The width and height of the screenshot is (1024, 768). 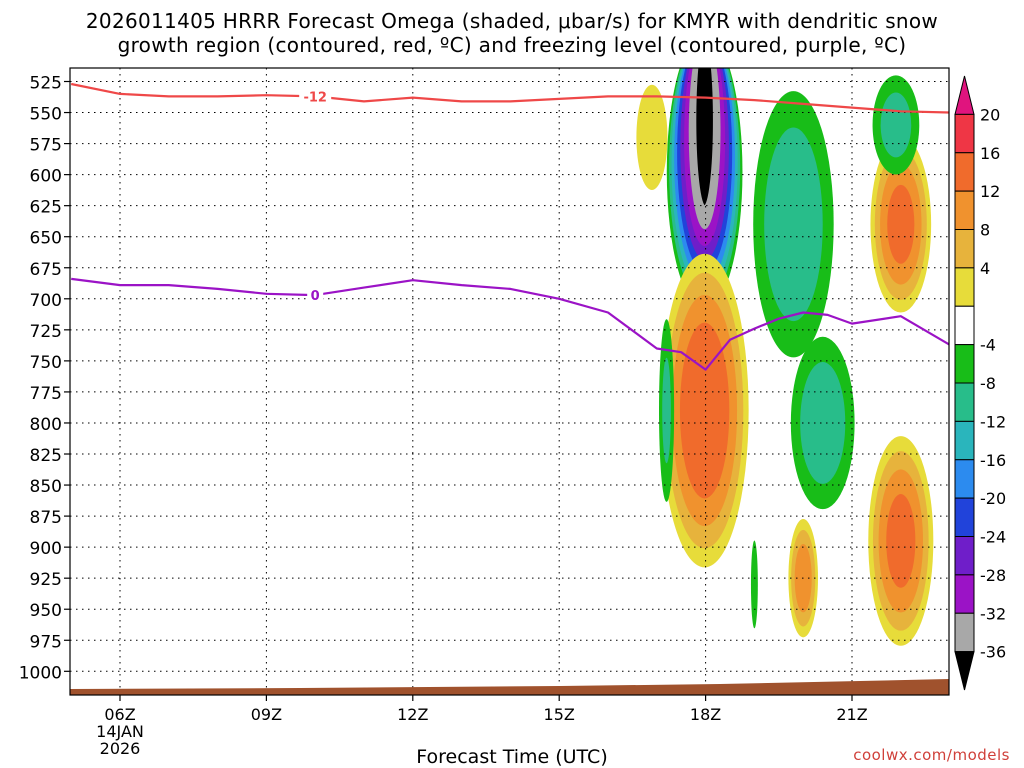 I want to click on y-tick-label: 925, so click(x=46, y=580).